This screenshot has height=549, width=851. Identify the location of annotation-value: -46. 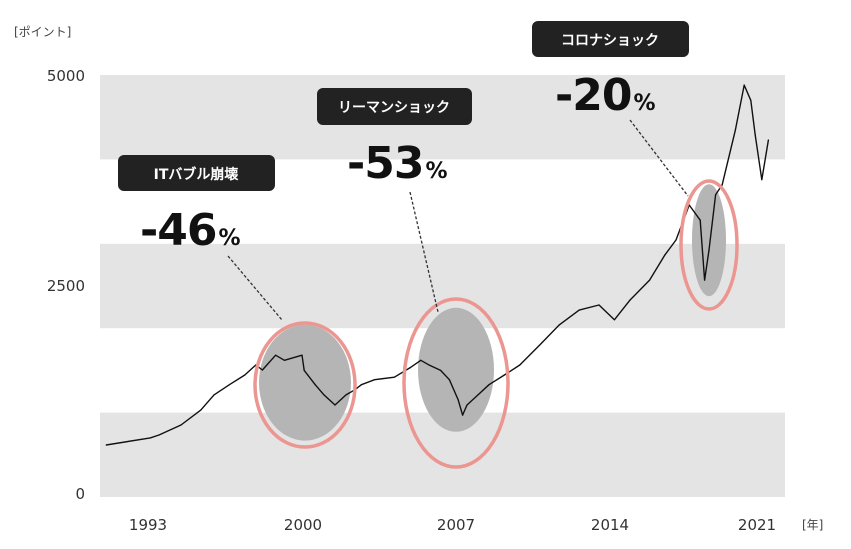
(178, 230).